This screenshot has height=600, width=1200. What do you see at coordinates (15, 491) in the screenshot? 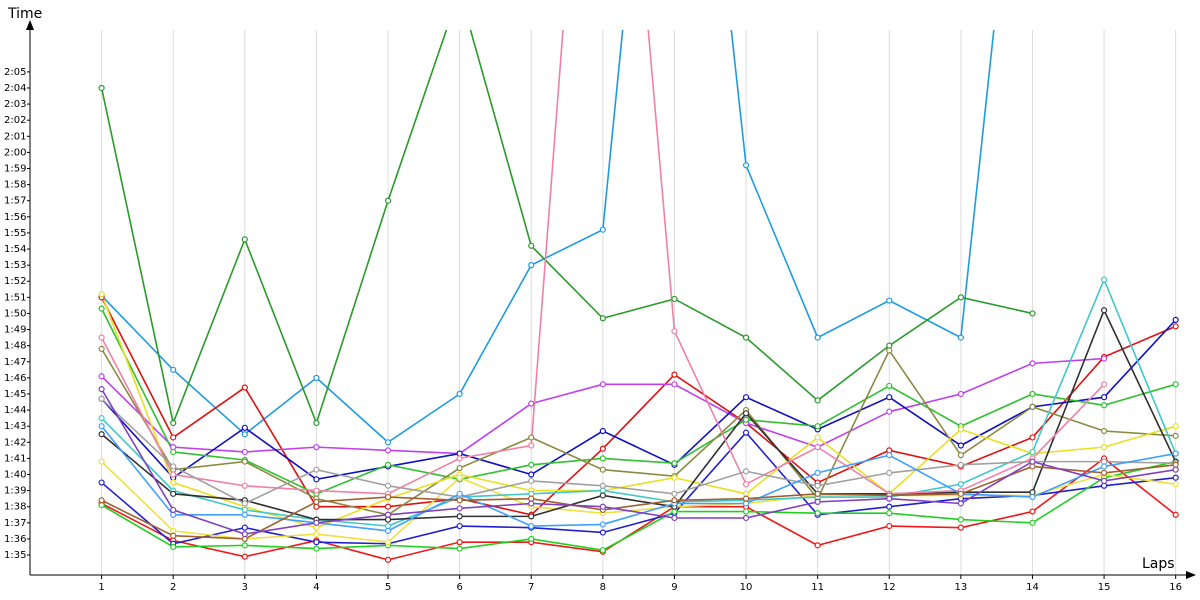
I see `y-tick-label: 1:39` at bounding box center [15, 491].